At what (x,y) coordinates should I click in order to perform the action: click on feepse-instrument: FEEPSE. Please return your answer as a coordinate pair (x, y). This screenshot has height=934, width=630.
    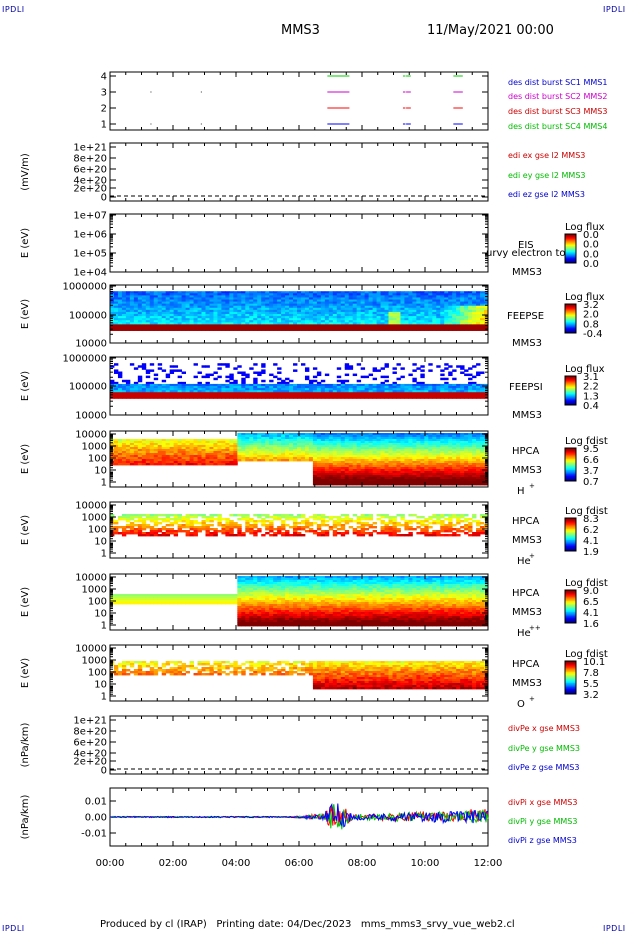
    Looking at the image, I should click on (525, 316).